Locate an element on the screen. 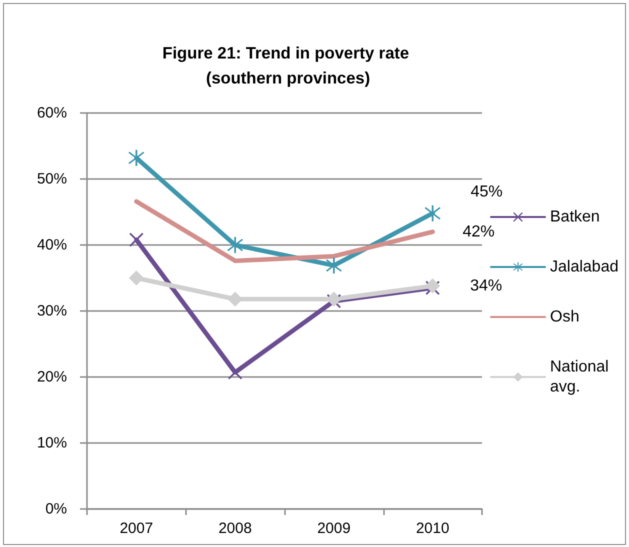  y-tick-label: 0% is located at coordinates (56, 509).